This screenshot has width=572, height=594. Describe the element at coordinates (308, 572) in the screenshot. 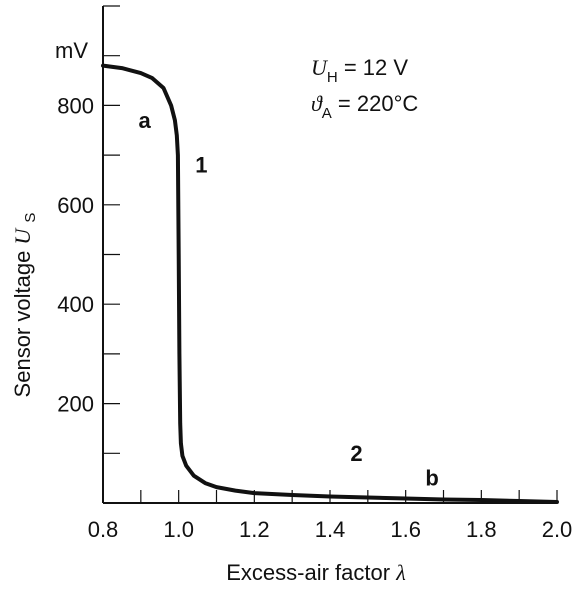

I see `x-axis-title-text: Excess-air factor` at that location.